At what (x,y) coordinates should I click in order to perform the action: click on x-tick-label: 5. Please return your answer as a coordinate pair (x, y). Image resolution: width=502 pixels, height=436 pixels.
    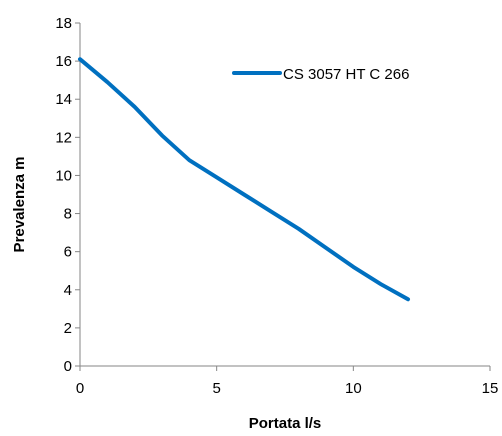
    Looking at the image, I should click on (216, 388).